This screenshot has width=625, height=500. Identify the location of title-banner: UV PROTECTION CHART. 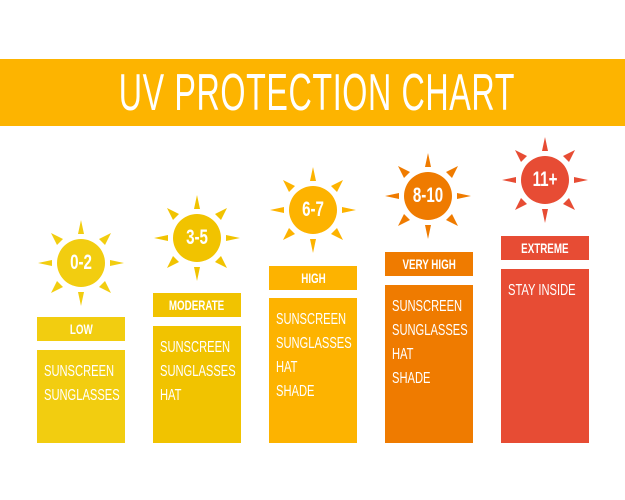
(312, 92).